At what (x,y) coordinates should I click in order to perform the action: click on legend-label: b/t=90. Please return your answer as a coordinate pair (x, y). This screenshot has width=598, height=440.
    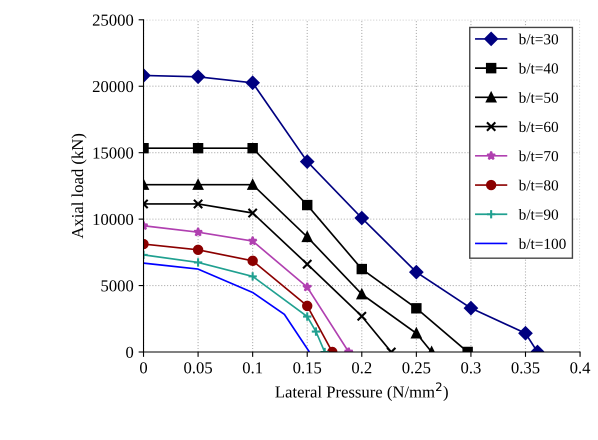
    Looking at the image, I should click on (538, 214).